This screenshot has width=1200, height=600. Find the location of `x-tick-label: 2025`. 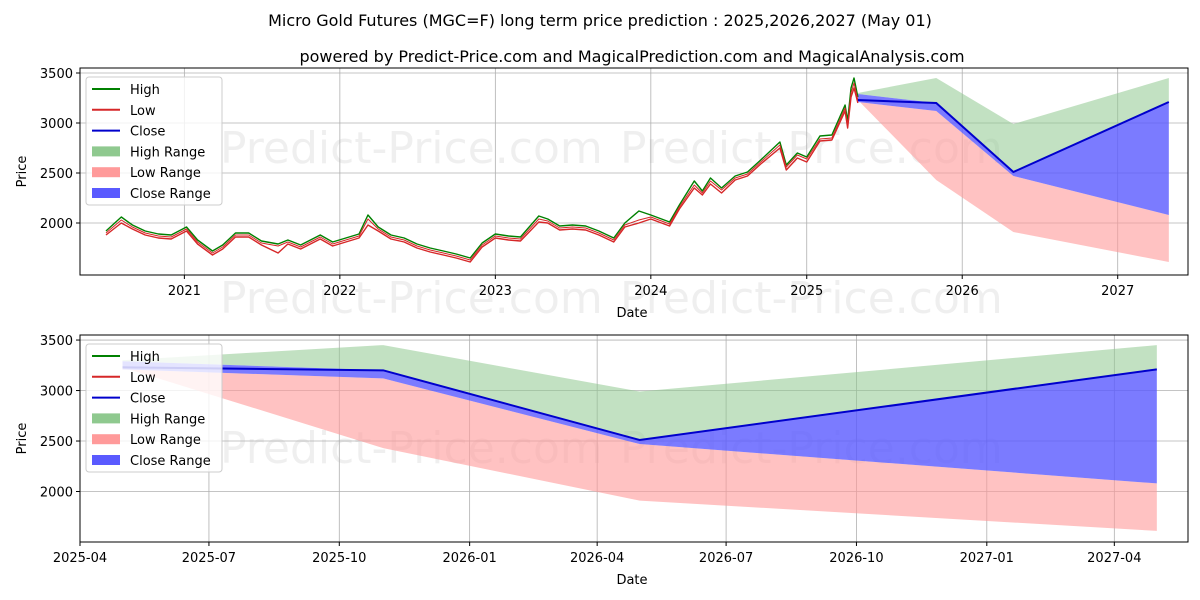

x-tick-label: 2025 is located at coordinates (806, 291).